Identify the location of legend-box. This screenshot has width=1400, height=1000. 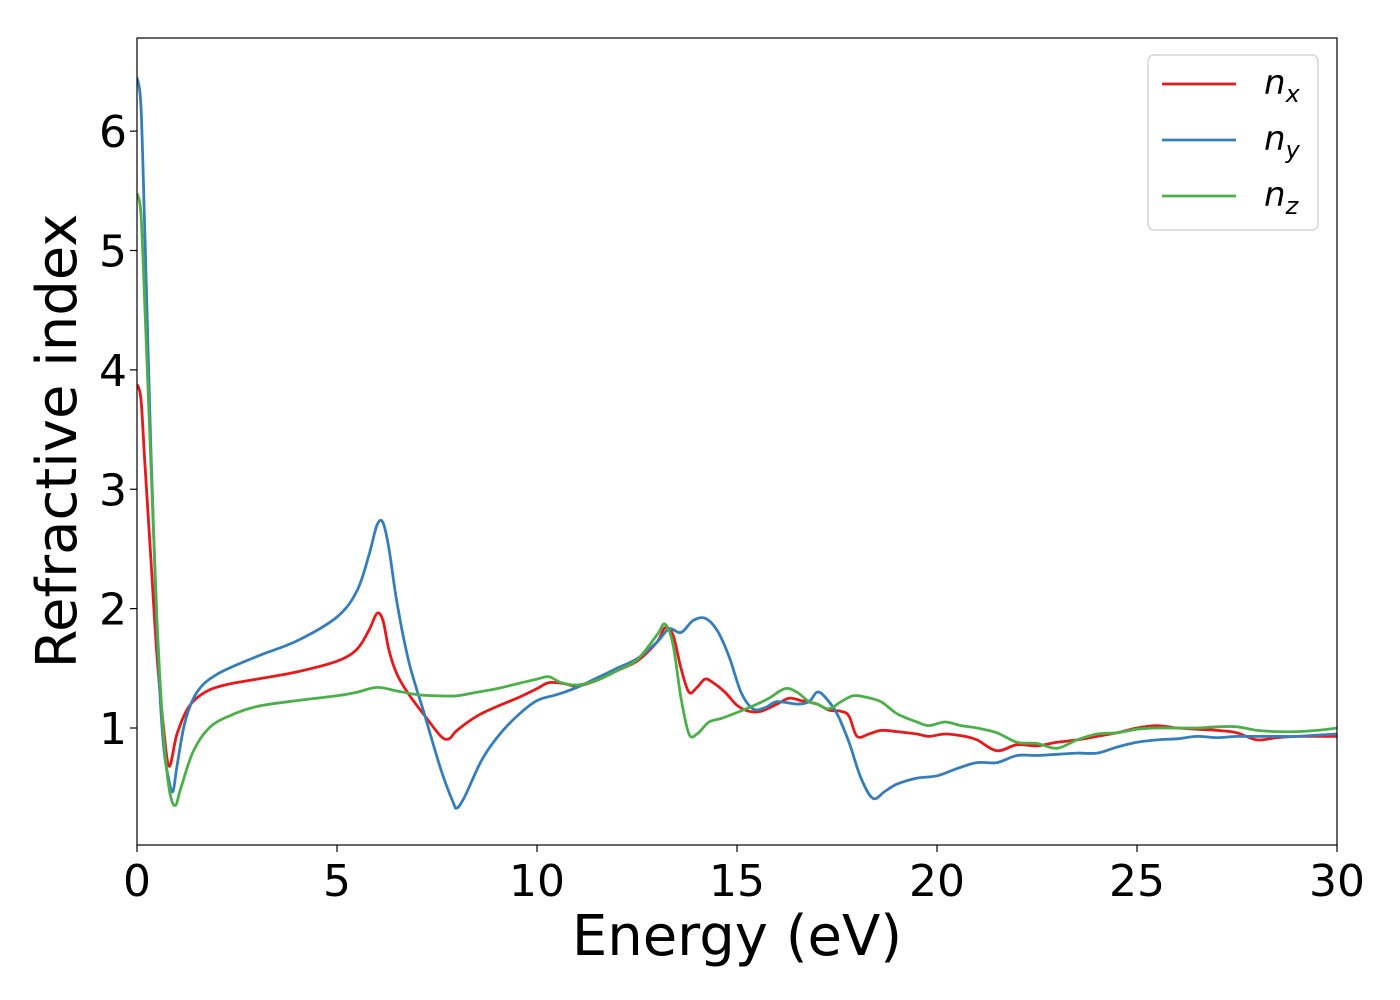
(1233, 142).